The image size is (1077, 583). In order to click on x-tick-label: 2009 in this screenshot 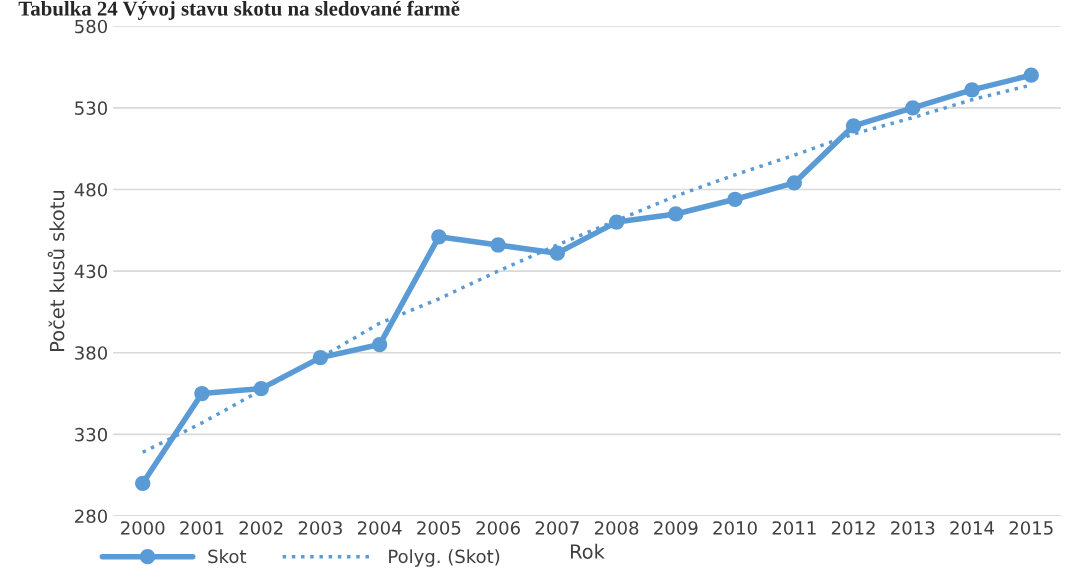, I will do `click(676, 528)`.